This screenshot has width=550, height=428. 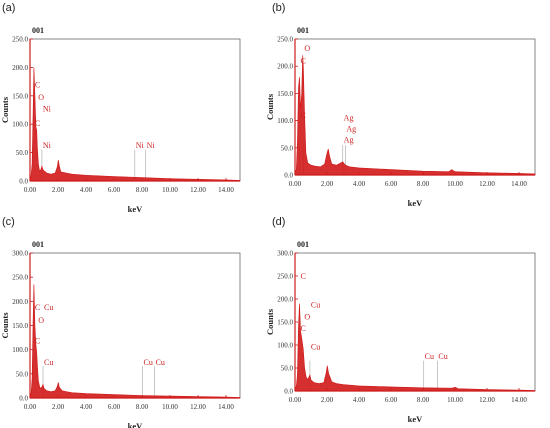 What do you see at coordinates (23, 399) in the screenshot?
I see `y-tick-label-c-0: 0.0` at bounding box center [23, 399].